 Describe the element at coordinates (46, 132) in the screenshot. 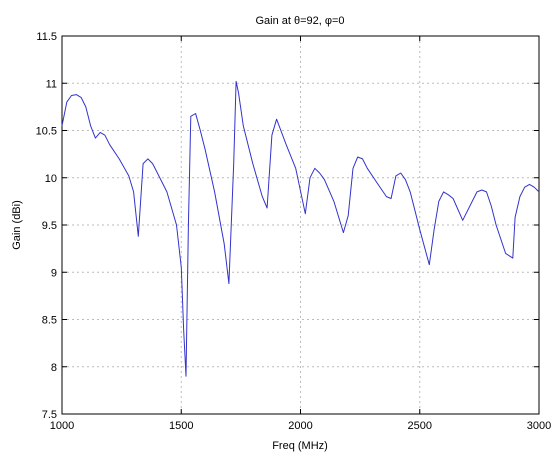

I see `y-tick-label: 10.5` at that location.